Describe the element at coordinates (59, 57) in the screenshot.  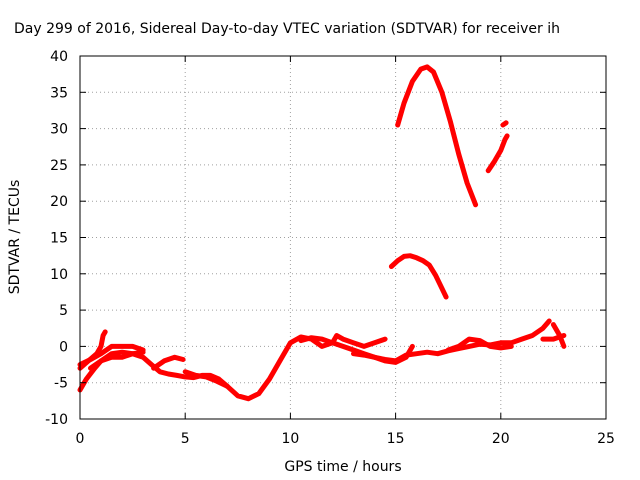
I see `y-tick-label: 40` at that location.